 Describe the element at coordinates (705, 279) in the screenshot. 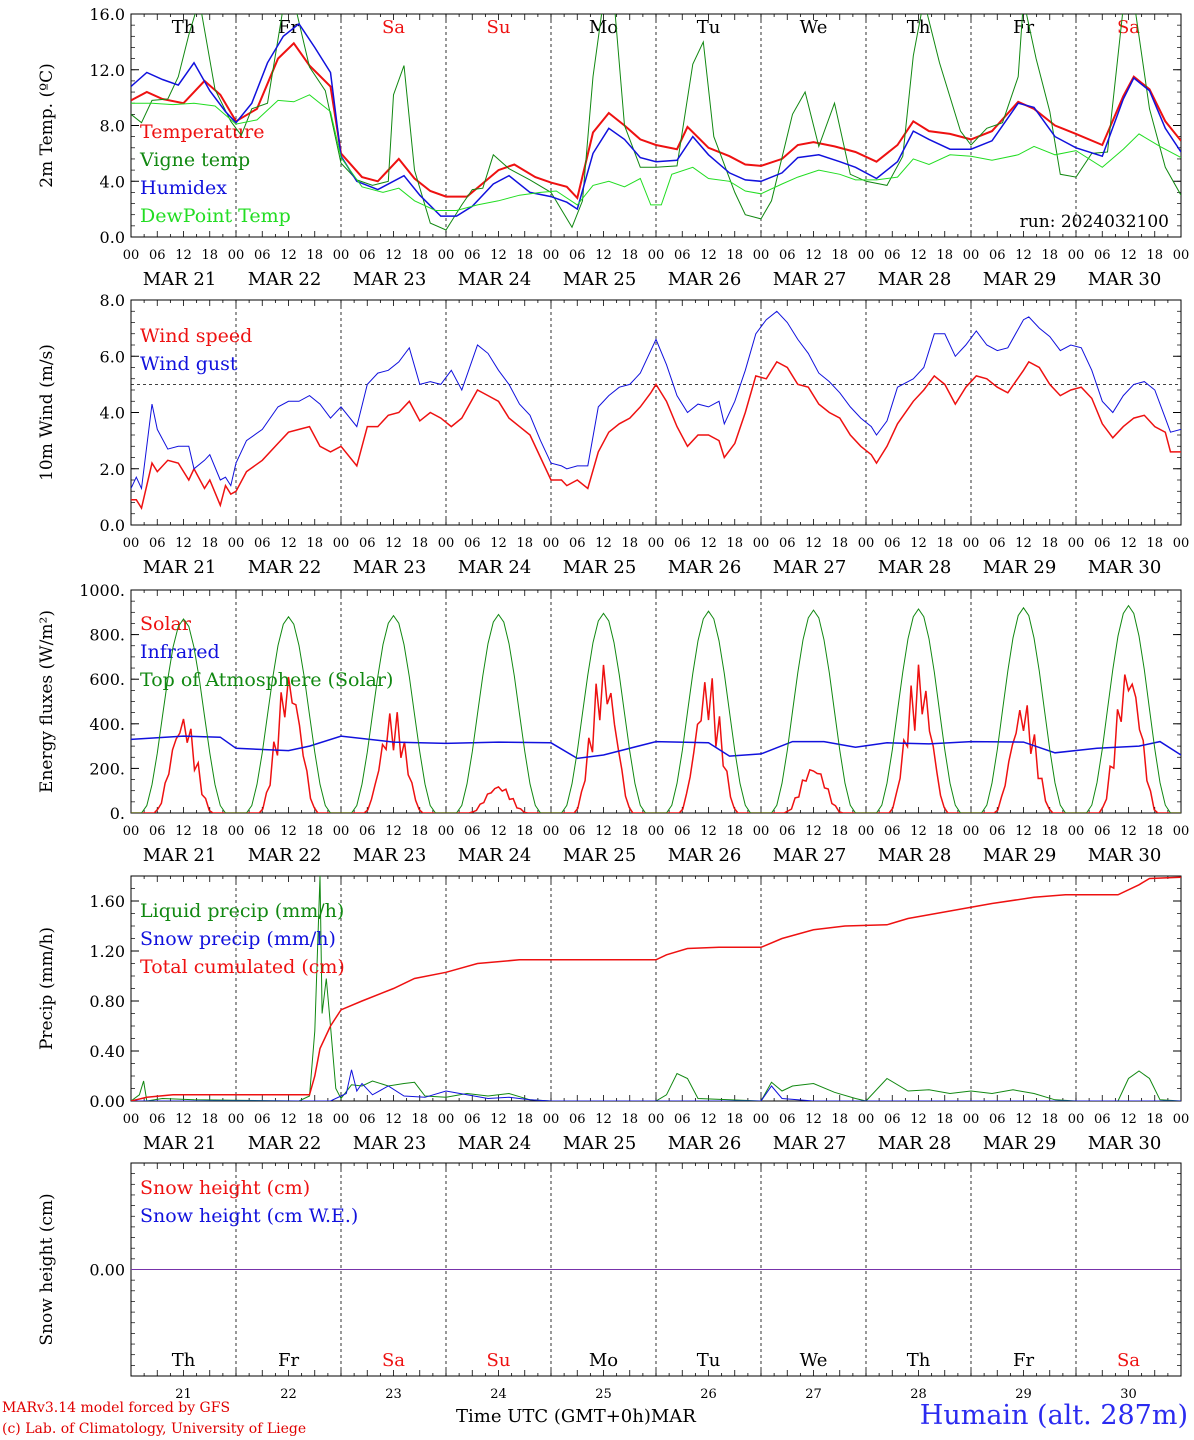

I see `date-label: MAR 26` at that location.